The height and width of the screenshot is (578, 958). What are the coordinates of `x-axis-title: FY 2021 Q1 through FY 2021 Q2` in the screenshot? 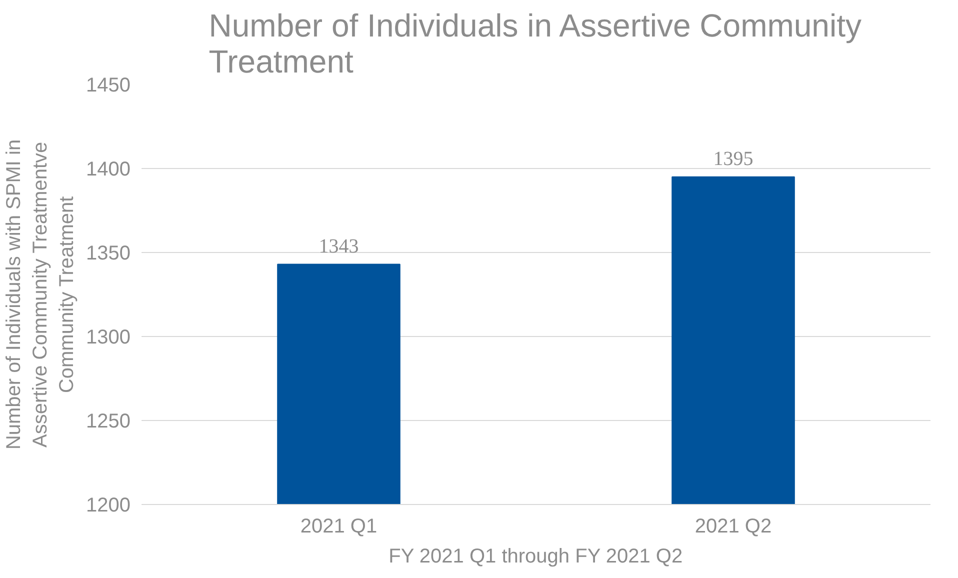 It's located at (535, 557).